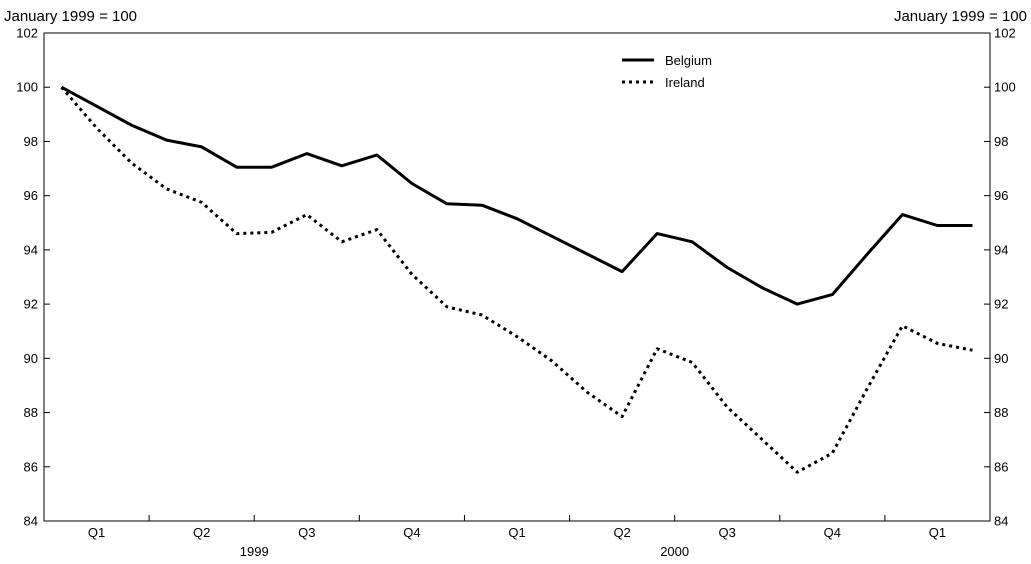 Image resolution: width=1031 pixels, height=564 pixels. I want to click on y-tick-label-right: 102, so click(1005, 33).